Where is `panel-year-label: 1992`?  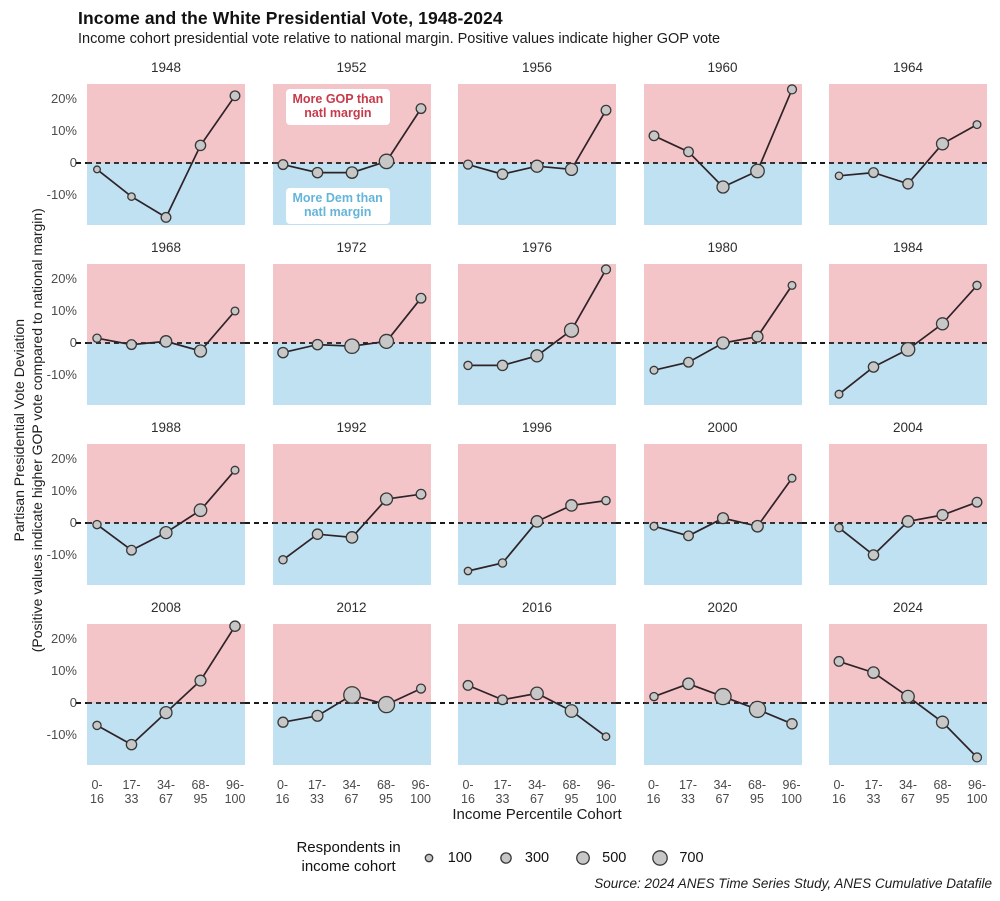 panel-year-label: 1992 is located at coordinates (351, 427).